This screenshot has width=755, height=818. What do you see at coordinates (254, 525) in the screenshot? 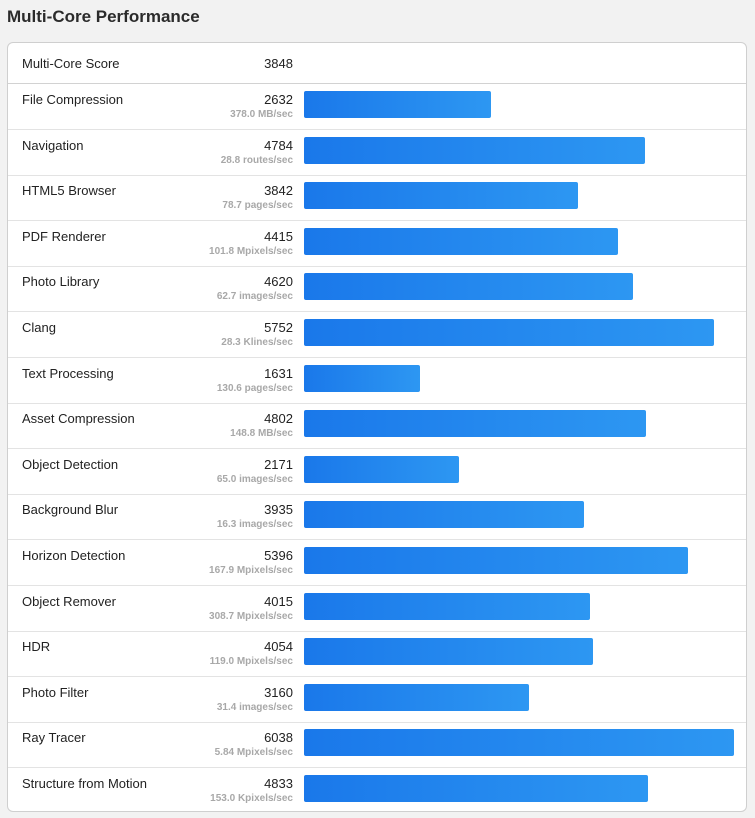
I see `benchmark-rate: 16.3 images/sec` at bounding box center [254, 525].